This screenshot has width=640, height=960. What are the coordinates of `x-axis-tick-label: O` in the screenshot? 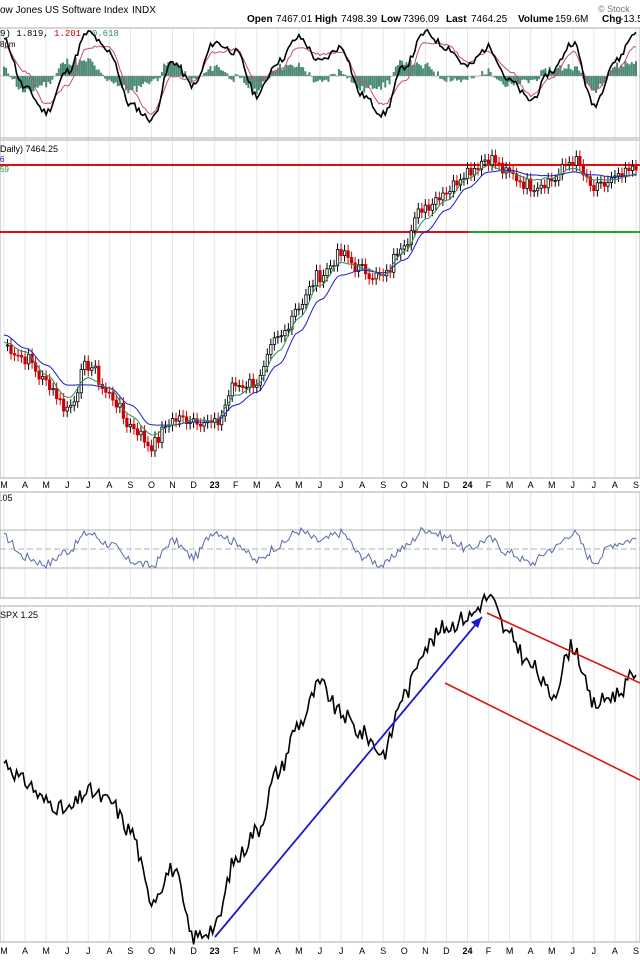 It's located at (404, 951).